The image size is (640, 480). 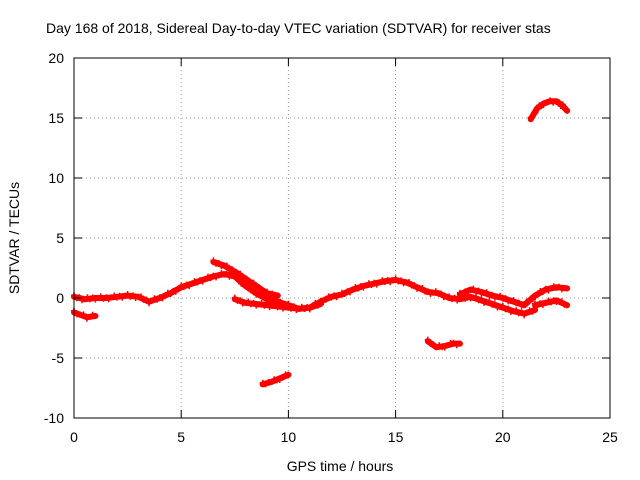 I want to click on x-tick-label: 15, so click(x=396, y=437).